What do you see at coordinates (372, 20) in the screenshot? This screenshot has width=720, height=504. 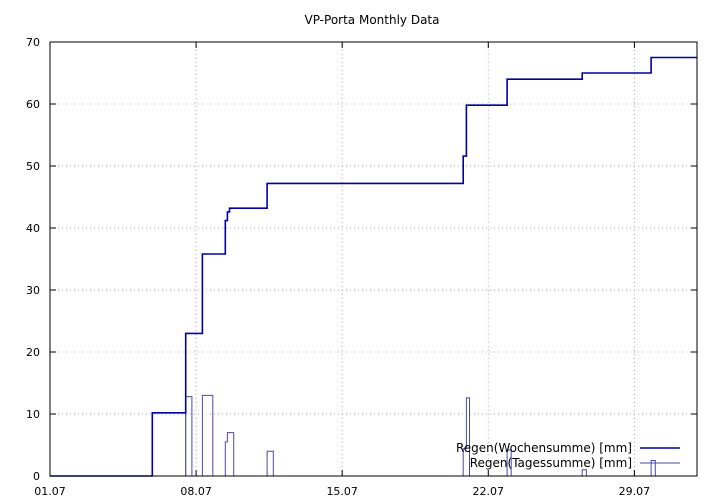 I see `chart-title: VP-Porta Monthly Data` at bounding box center [372, 20].